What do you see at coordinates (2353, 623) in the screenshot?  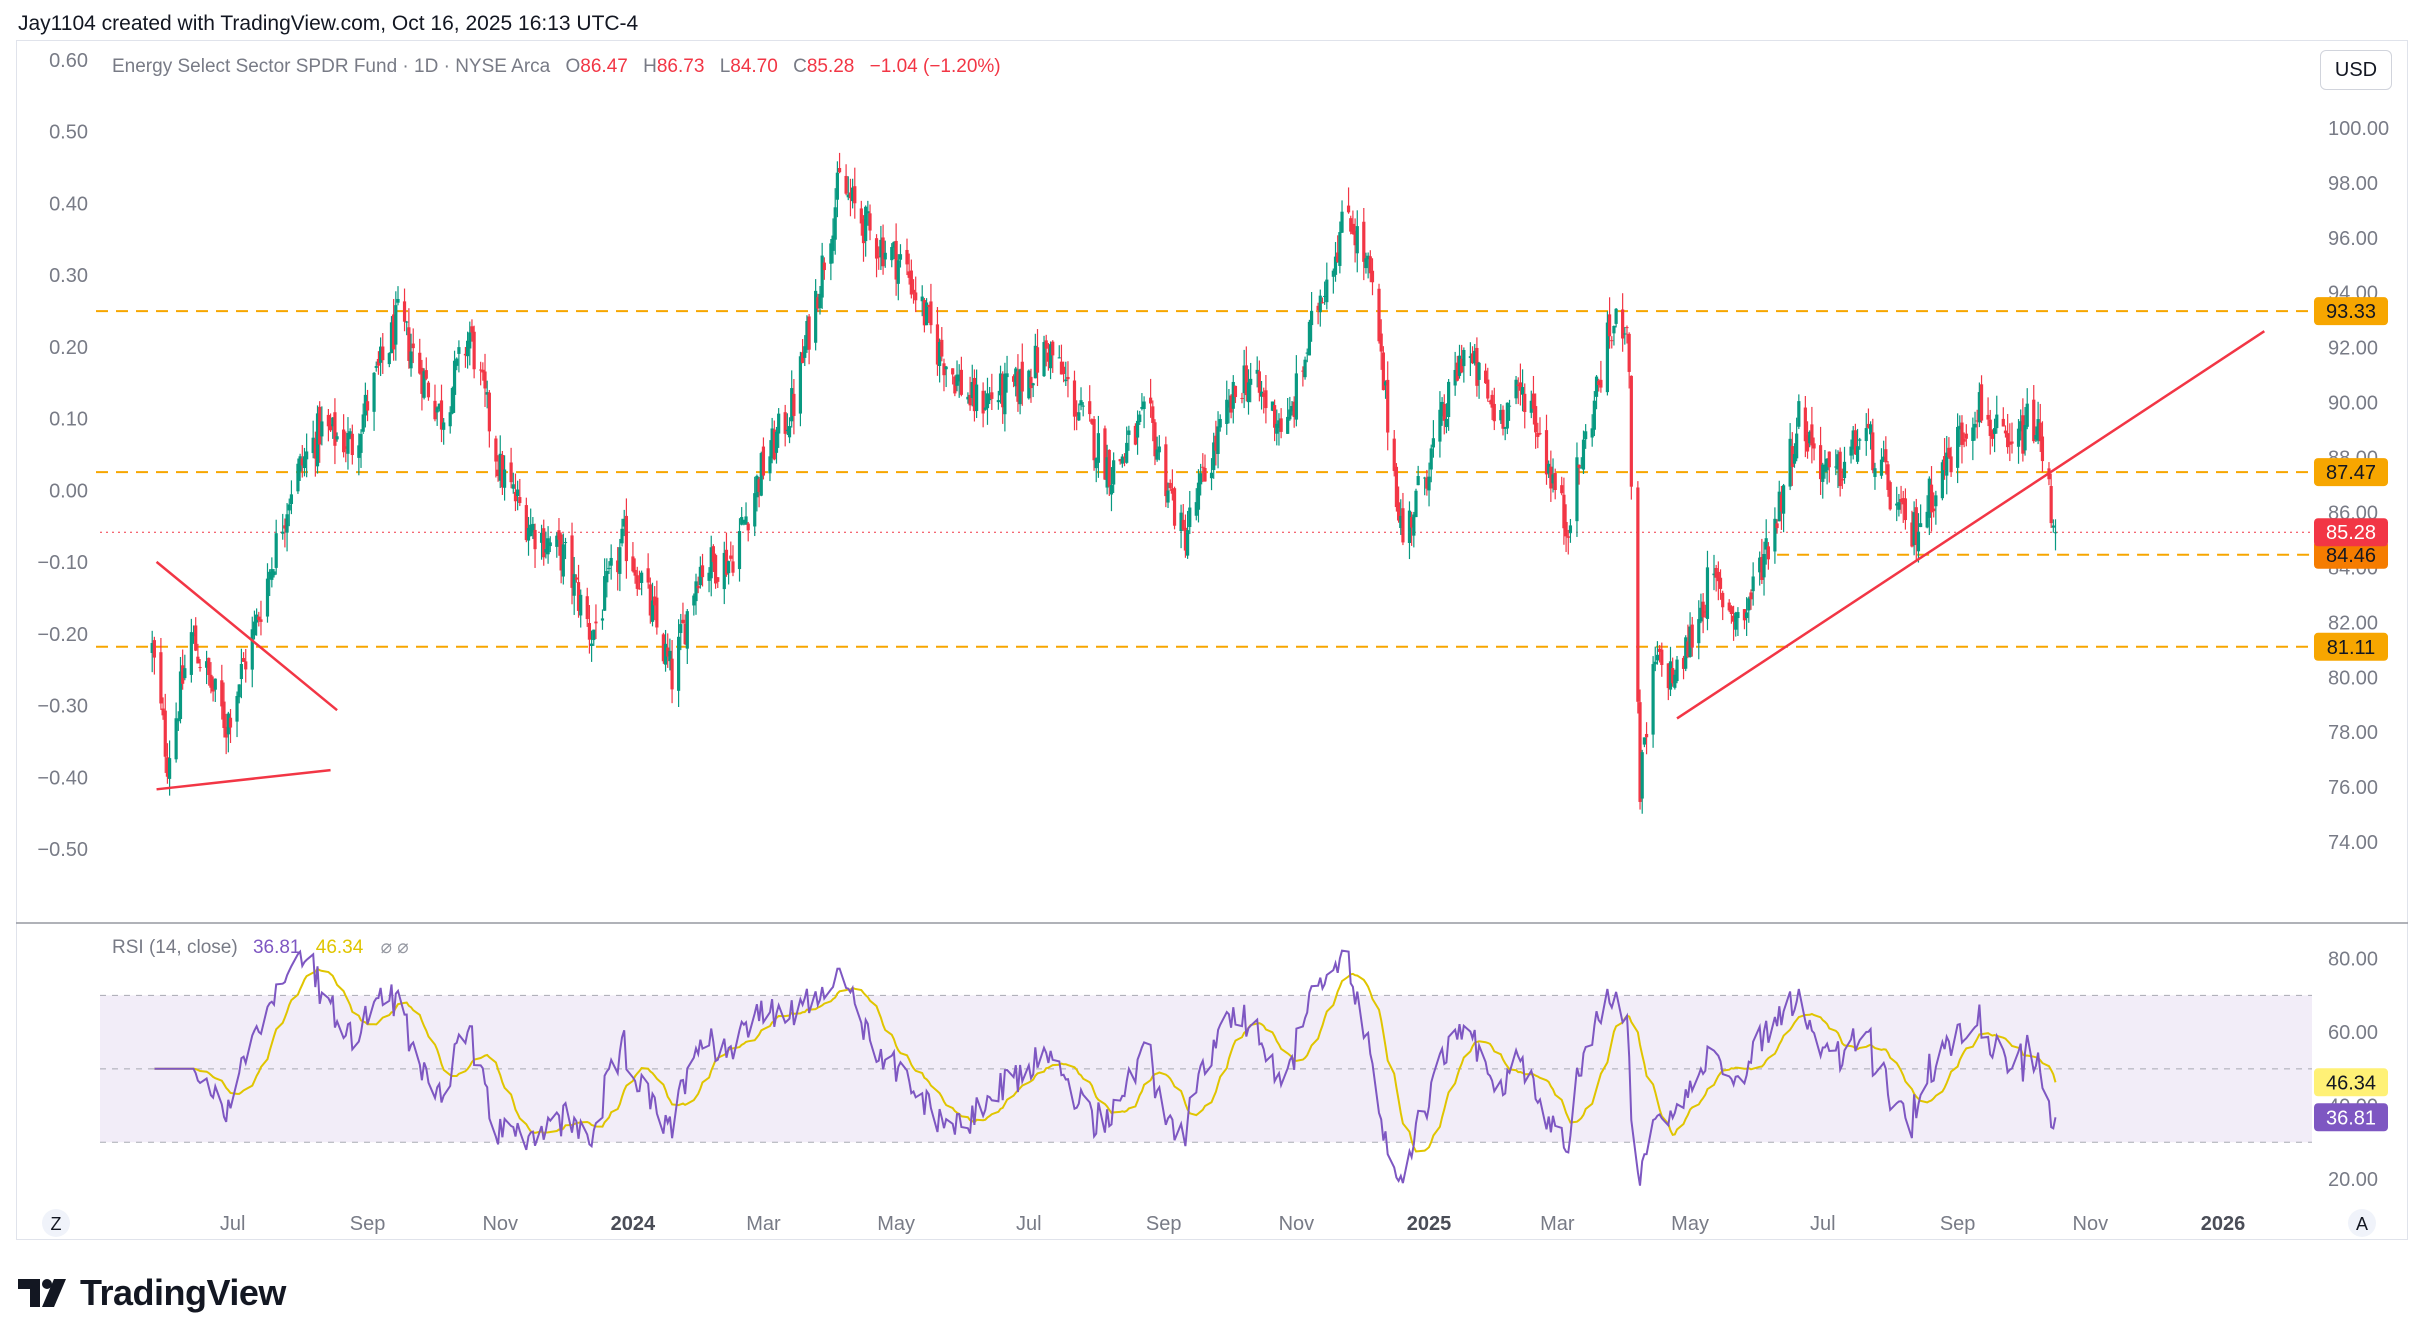 I see `price-tick-label: 82.00` at bounding box center [2353, 623].